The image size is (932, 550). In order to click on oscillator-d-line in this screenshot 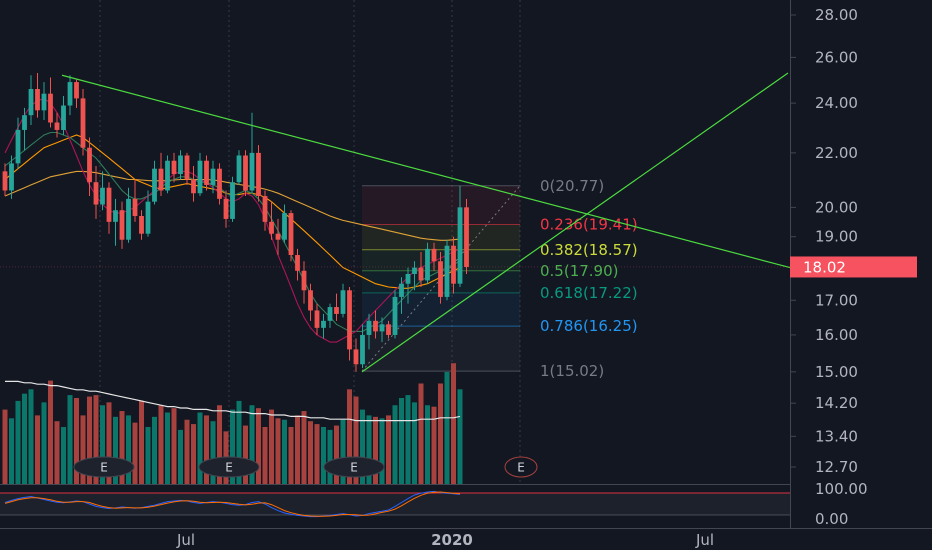, I will do `click(232, 504)`.